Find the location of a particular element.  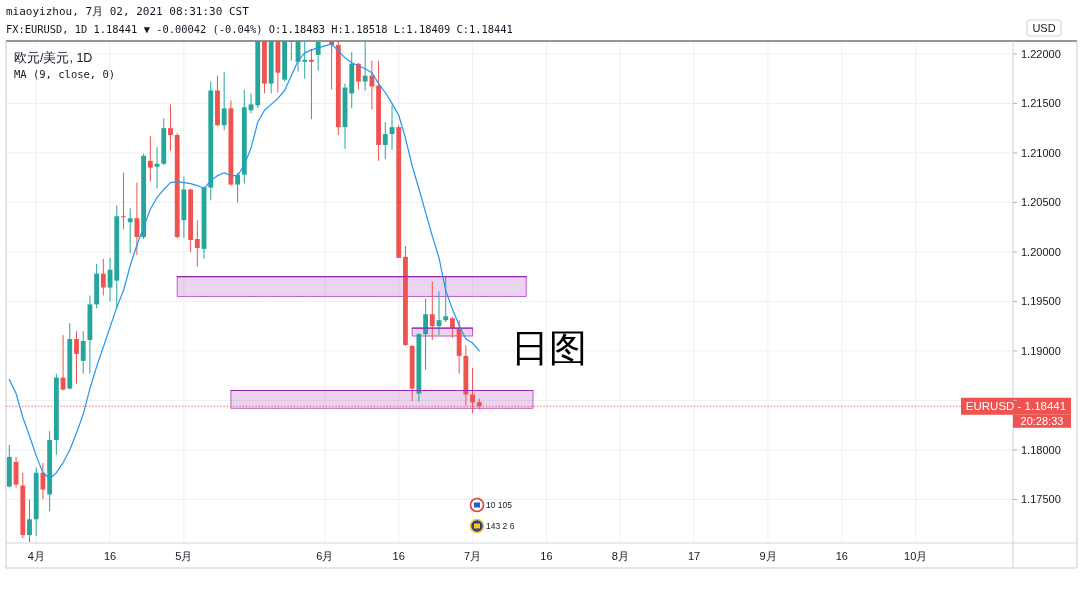

x-tick-label: 5月 is located at coordinates (184, 556).